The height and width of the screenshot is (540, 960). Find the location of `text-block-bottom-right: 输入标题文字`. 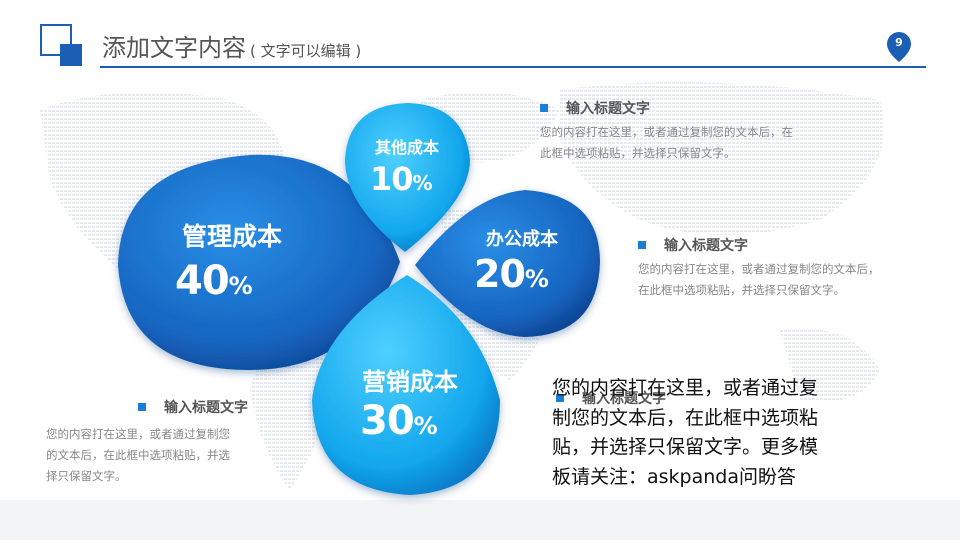

text-block-bottom-right: 输入标题文字 is located at coordinates (656, 398).